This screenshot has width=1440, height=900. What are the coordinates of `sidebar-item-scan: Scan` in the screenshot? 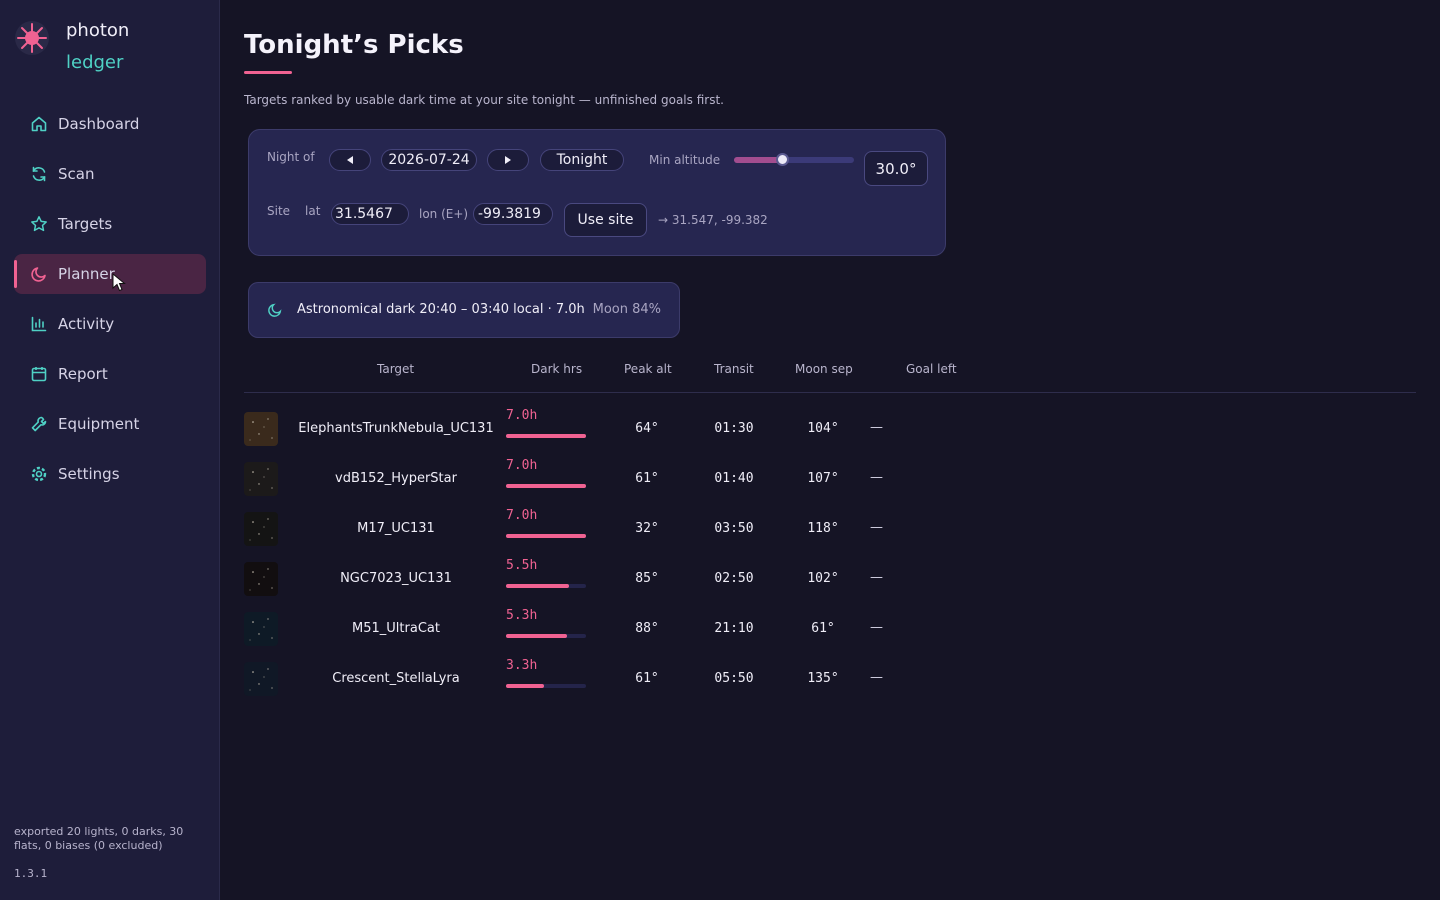 It's located at (110, 174).